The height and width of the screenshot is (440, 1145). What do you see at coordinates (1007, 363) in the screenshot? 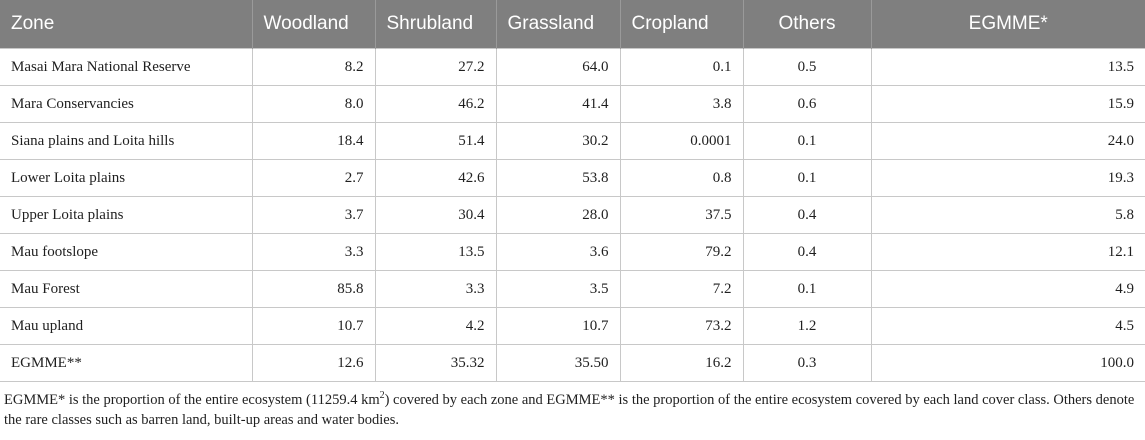
I see `egmme-cell: 100.0` at bounding box center [1007, 363].